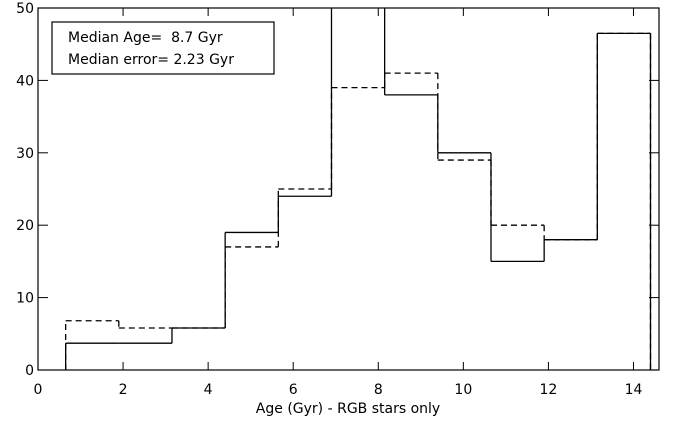 The image size is (674, 423). What do you see at coordinates (145, 38) in the screenshot?
I see `annotation: Median Age= 8.7 Gyr` at bounding box center [145, 38].